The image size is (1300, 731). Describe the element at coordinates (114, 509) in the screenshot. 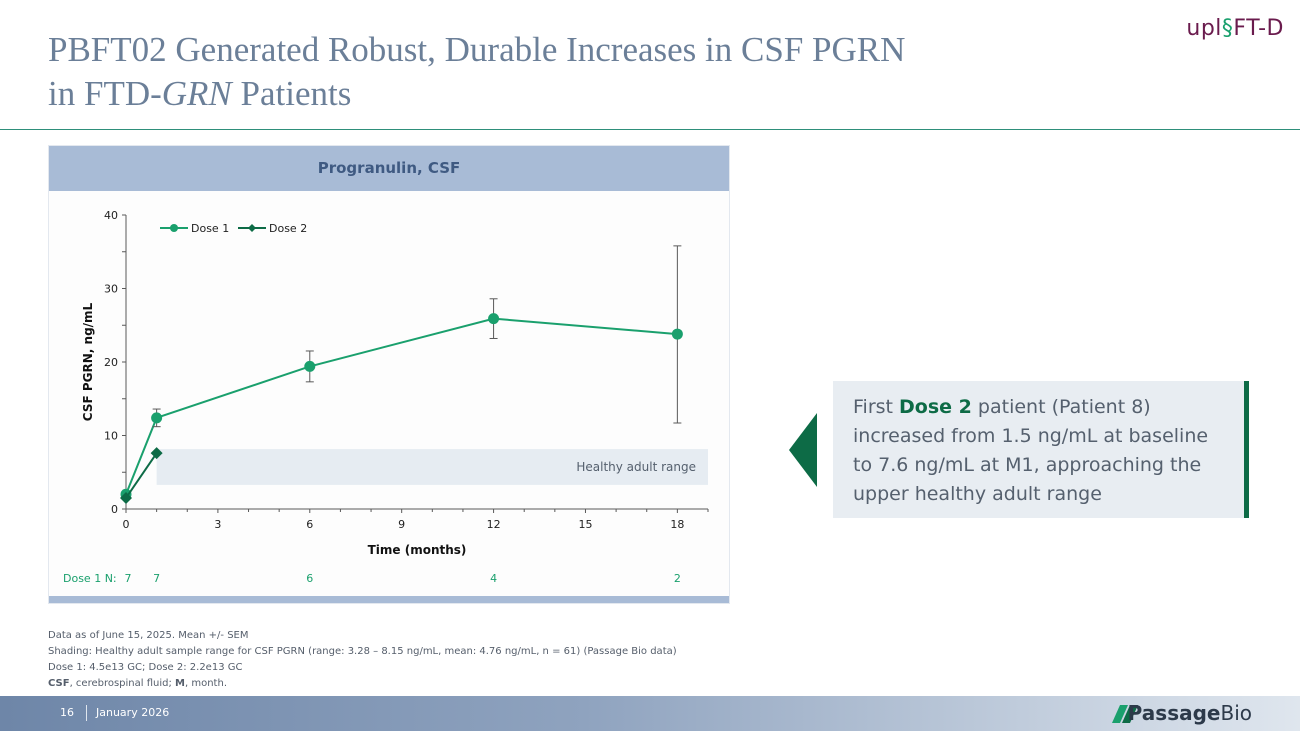

I see `y-tick-label: 0` at that location.